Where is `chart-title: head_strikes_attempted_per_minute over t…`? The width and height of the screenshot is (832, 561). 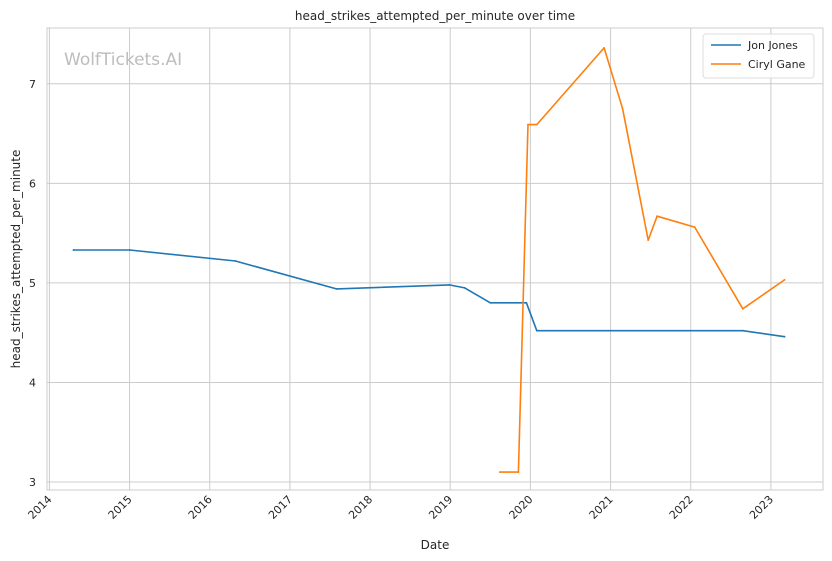 chart-title: head_strikes_attempted_per_minute over t… is located at coordinates (435, 16).